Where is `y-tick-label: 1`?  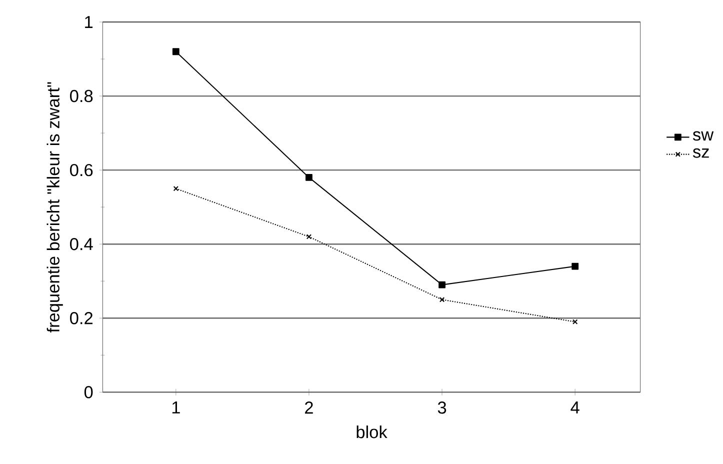 y-tick-label: 1 is located at coordinates (89, 22).